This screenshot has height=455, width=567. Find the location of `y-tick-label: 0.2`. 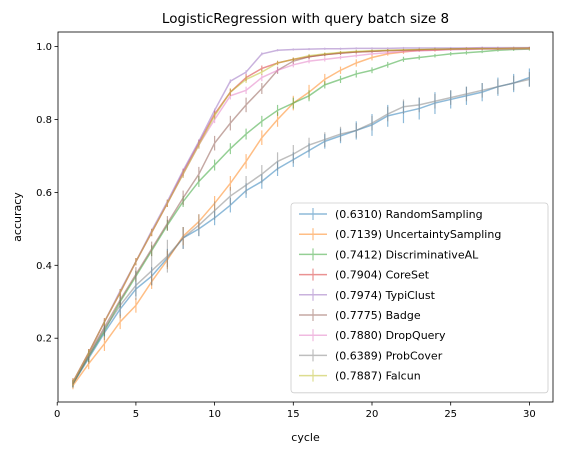

y-tick-label: 0.2 is located at coordinates (44, 339).